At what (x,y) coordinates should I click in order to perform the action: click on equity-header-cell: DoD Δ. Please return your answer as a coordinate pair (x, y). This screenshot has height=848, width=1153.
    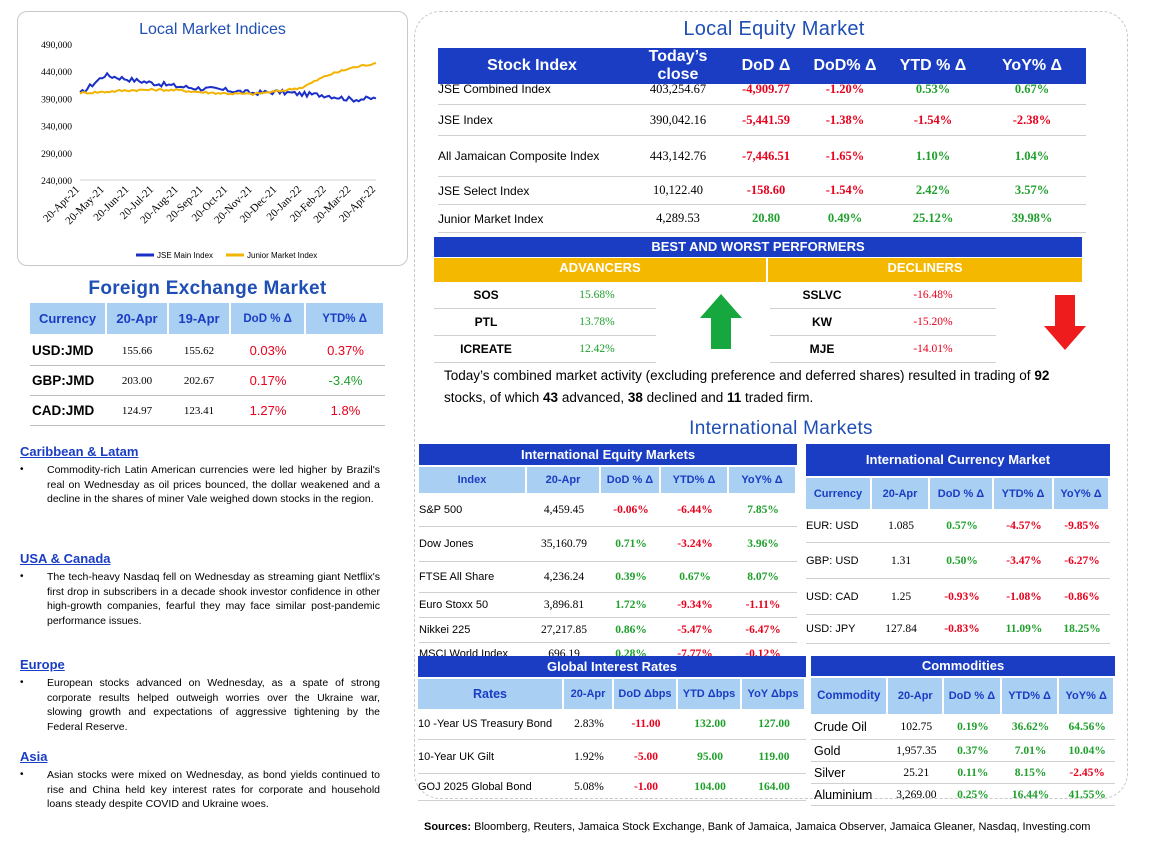
    Looking at the image, I should click on (766, 65).